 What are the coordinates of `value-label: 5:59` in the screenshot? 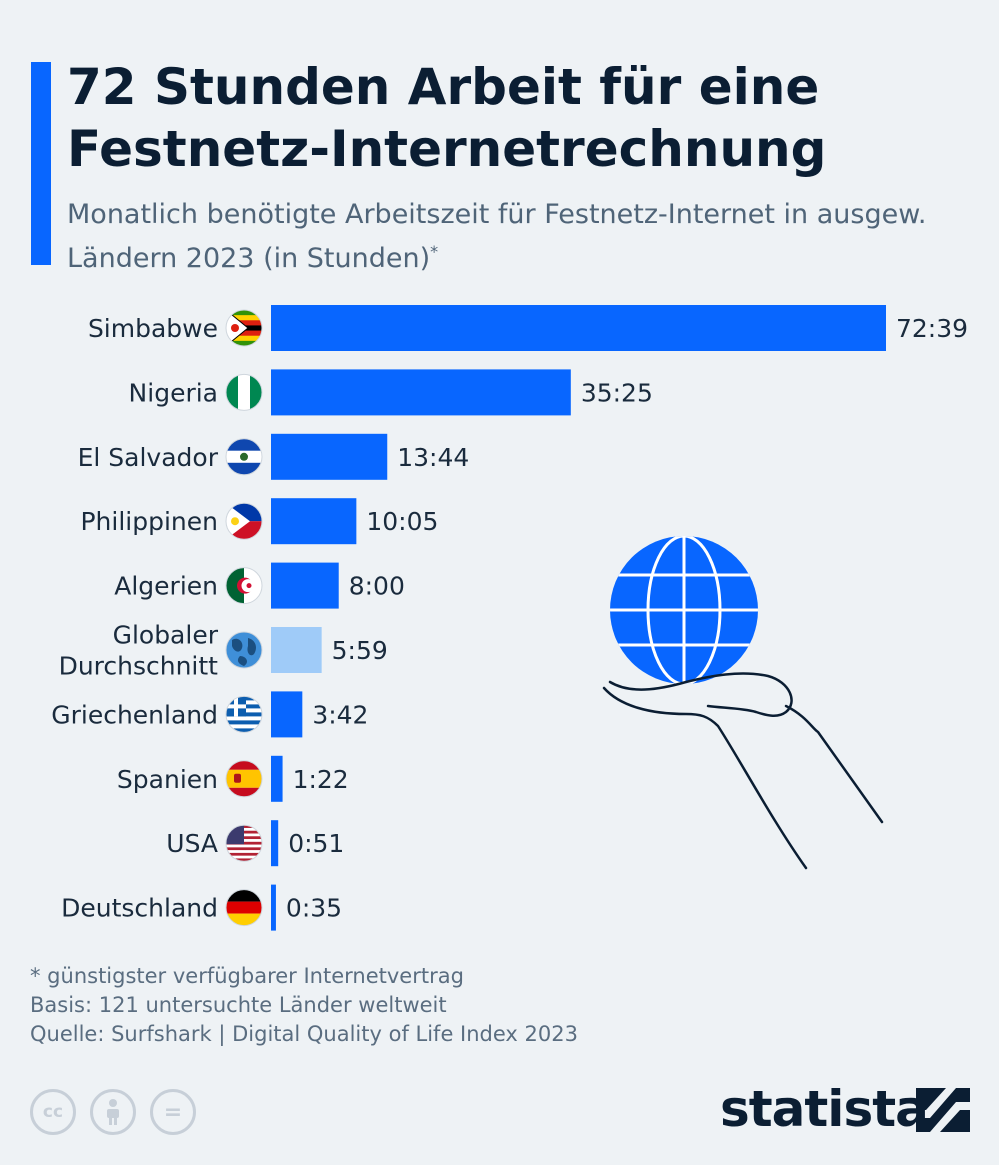 It's located at (360, 650).